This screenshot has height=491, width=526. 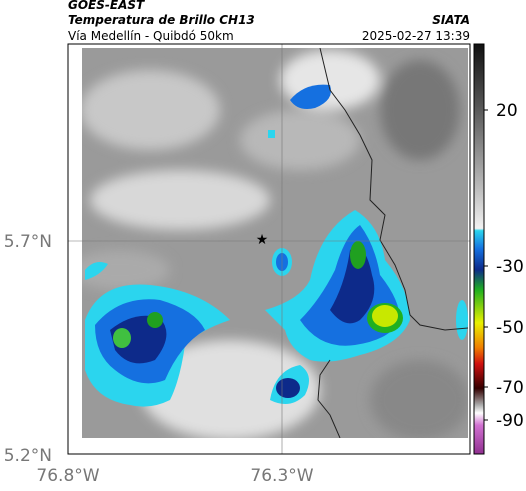 What do you see at coordinates (510, 328) in the screenshot?
I see `colorbar-tick-label: -50` at bounding box center [510, 328].